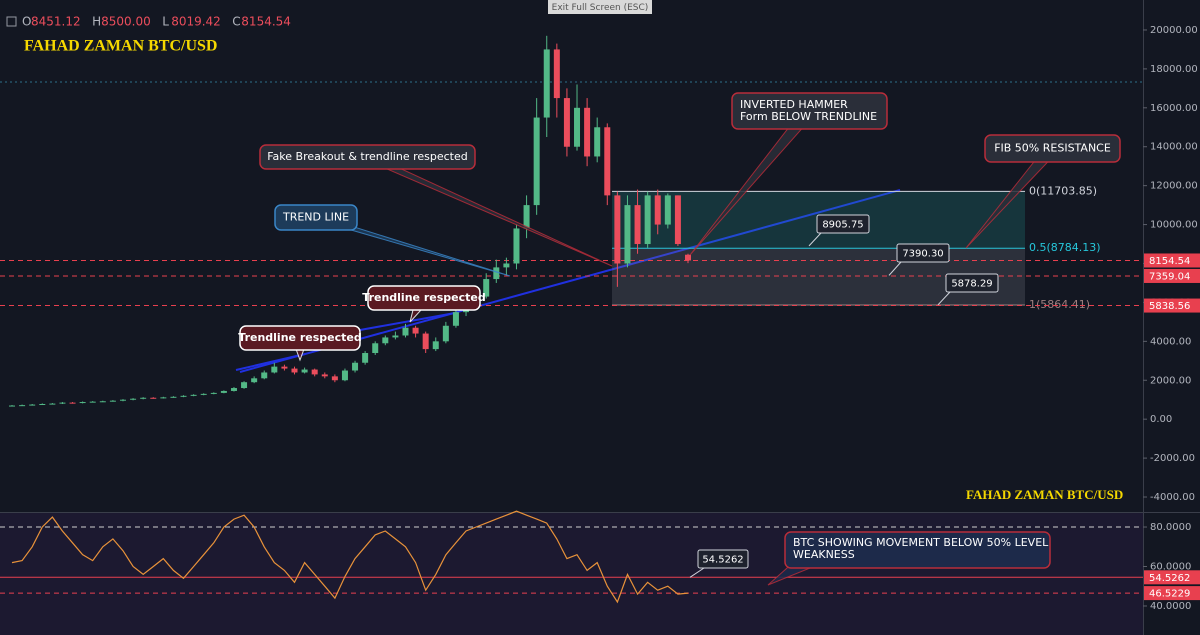 The image size is (1200, 635). What do you see at coordinates (808, 116) in the screenshot?
I see `annotation-text: Form BELOW TRENDLINE` at bounding box center [808, 116].